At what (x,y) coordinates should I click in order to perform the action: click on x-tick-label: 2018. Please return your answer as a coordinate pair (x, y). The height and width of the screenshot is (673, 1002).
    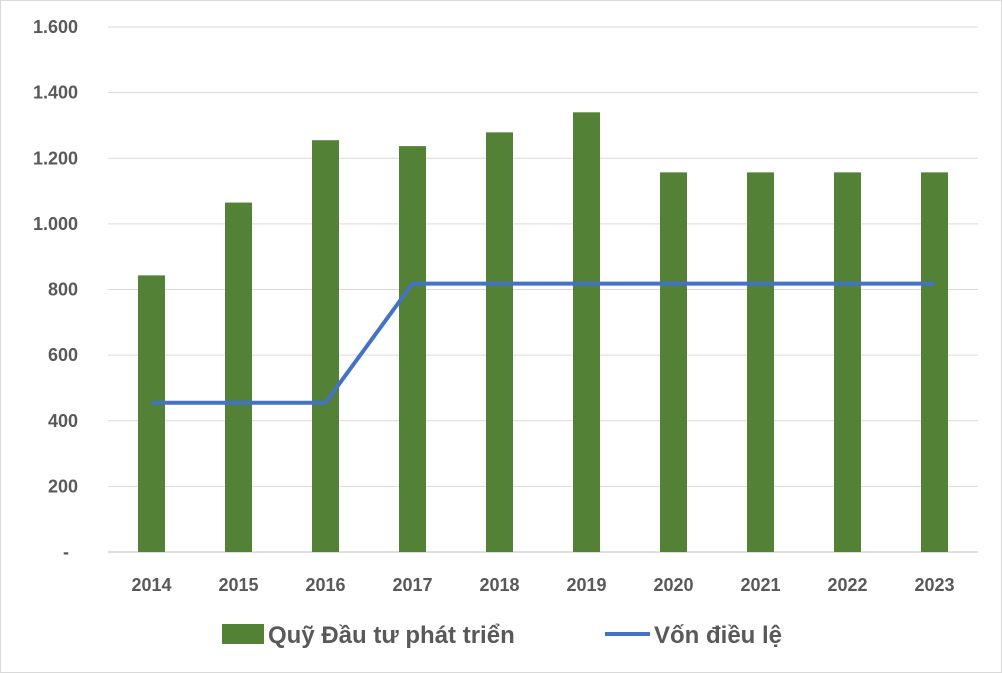
    Looking at the image, I should click on (499, 585).